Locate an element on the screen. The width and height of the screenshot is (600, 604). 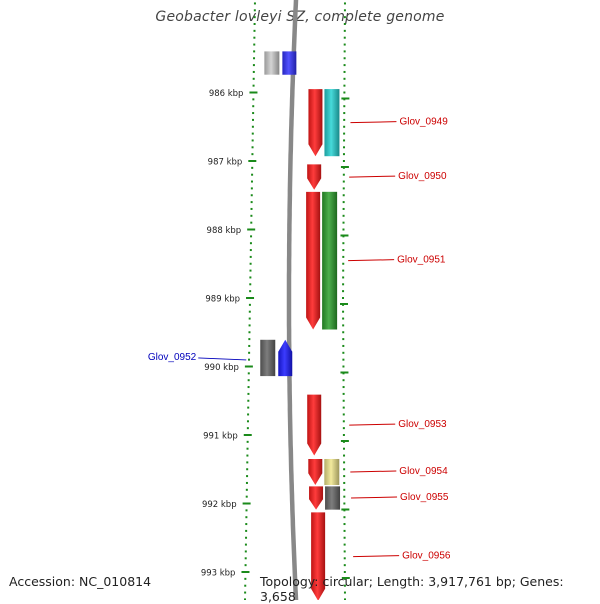
genome-backbone is located at coordinates (292, 300).